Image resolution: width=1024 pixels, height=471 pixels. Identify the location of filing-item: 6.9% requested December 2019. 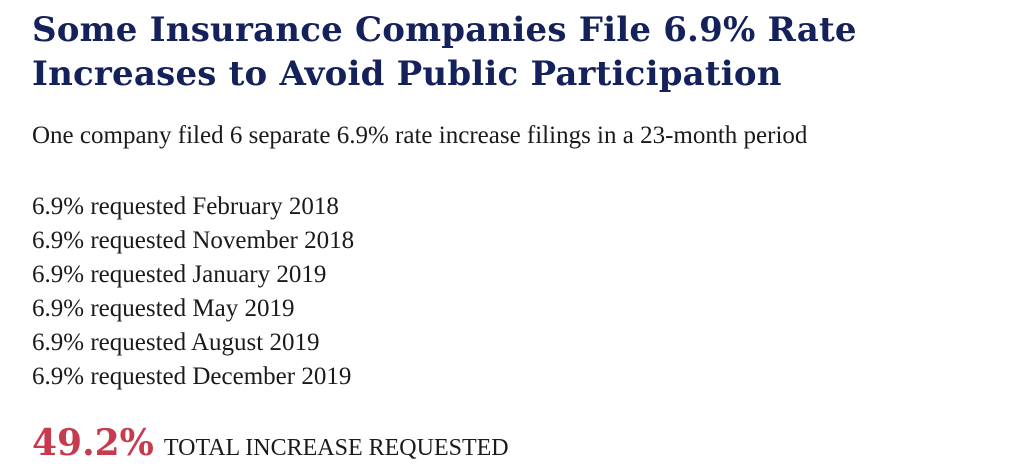
(192, 376).